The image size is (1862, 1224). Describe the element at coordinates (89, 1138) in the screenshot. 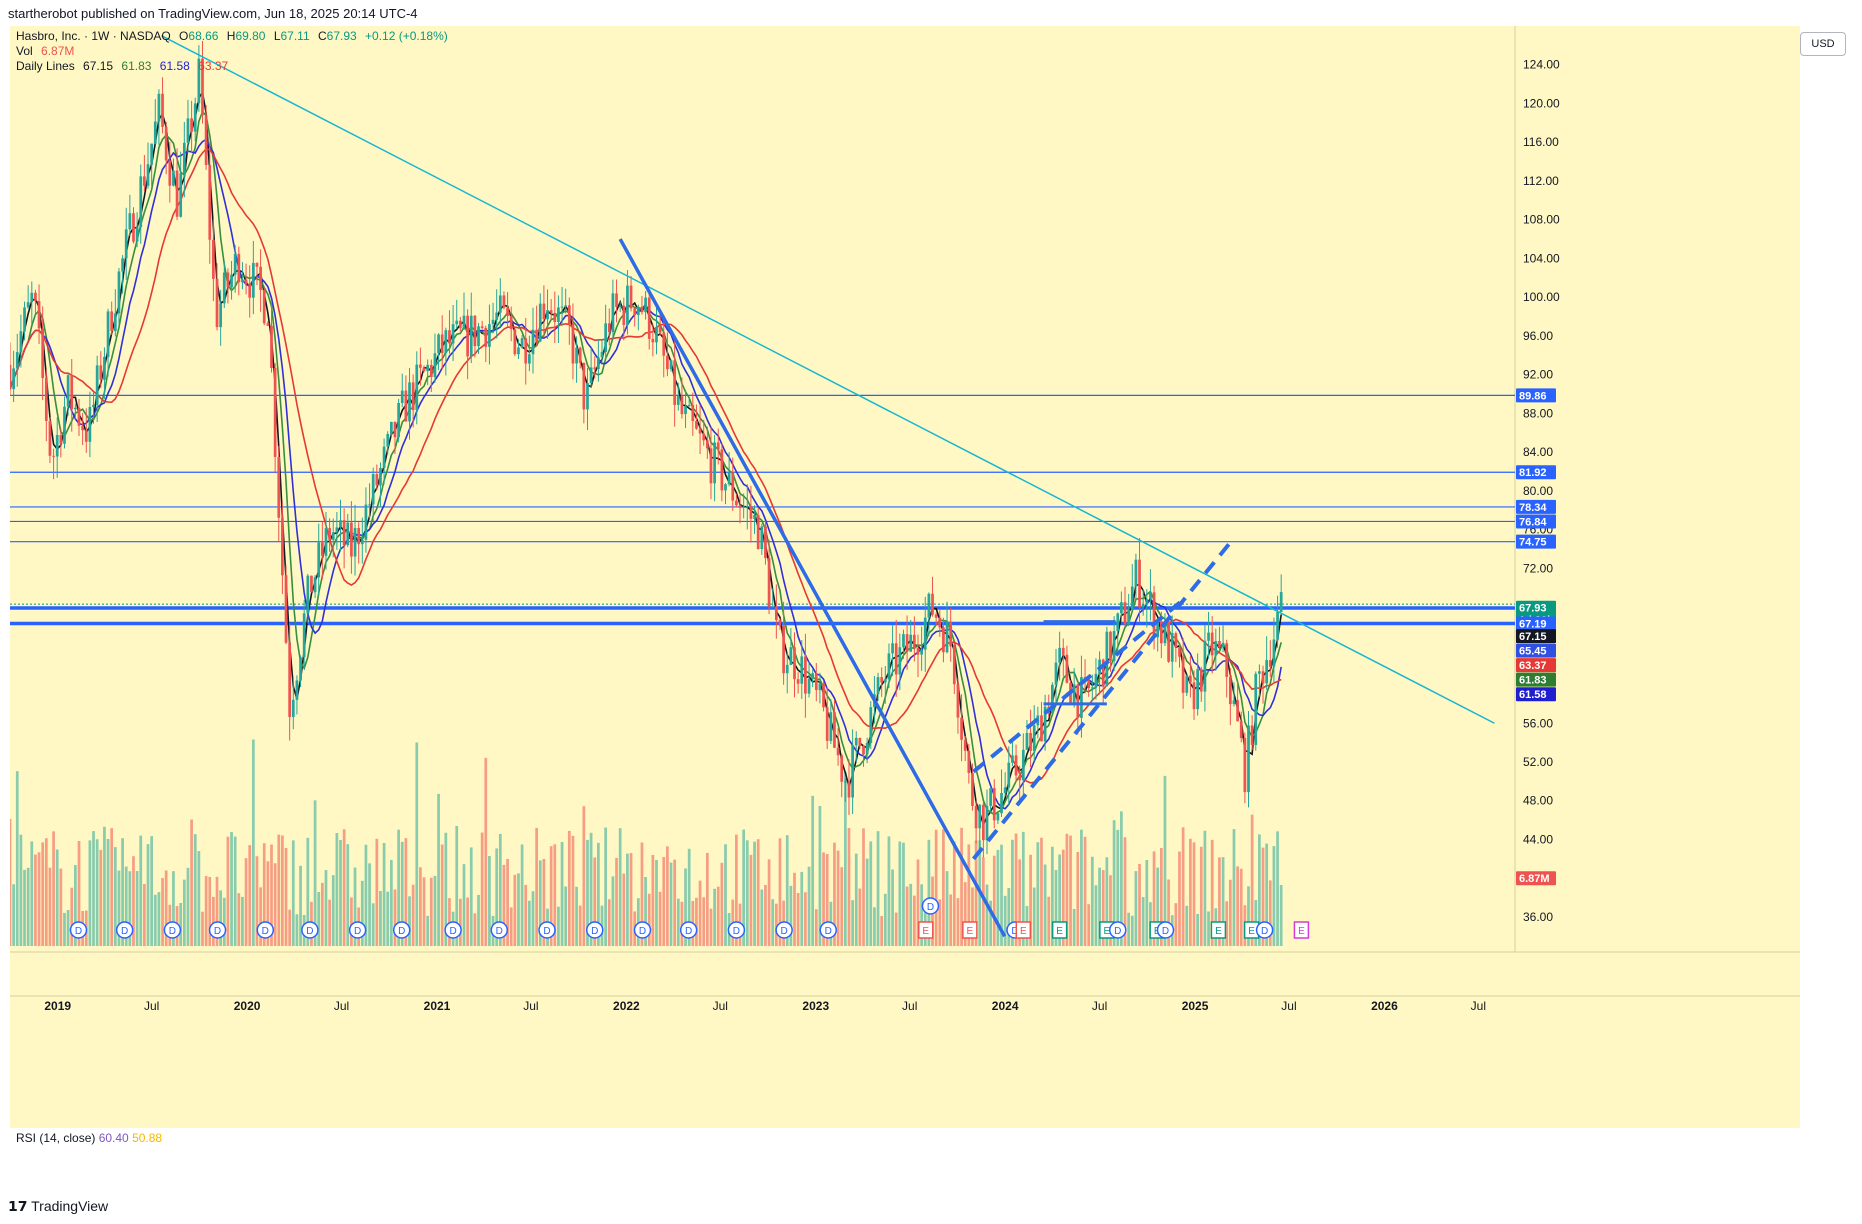

I see `rsi-legend: RSI (14, close) 60.40 50.88` at that location.